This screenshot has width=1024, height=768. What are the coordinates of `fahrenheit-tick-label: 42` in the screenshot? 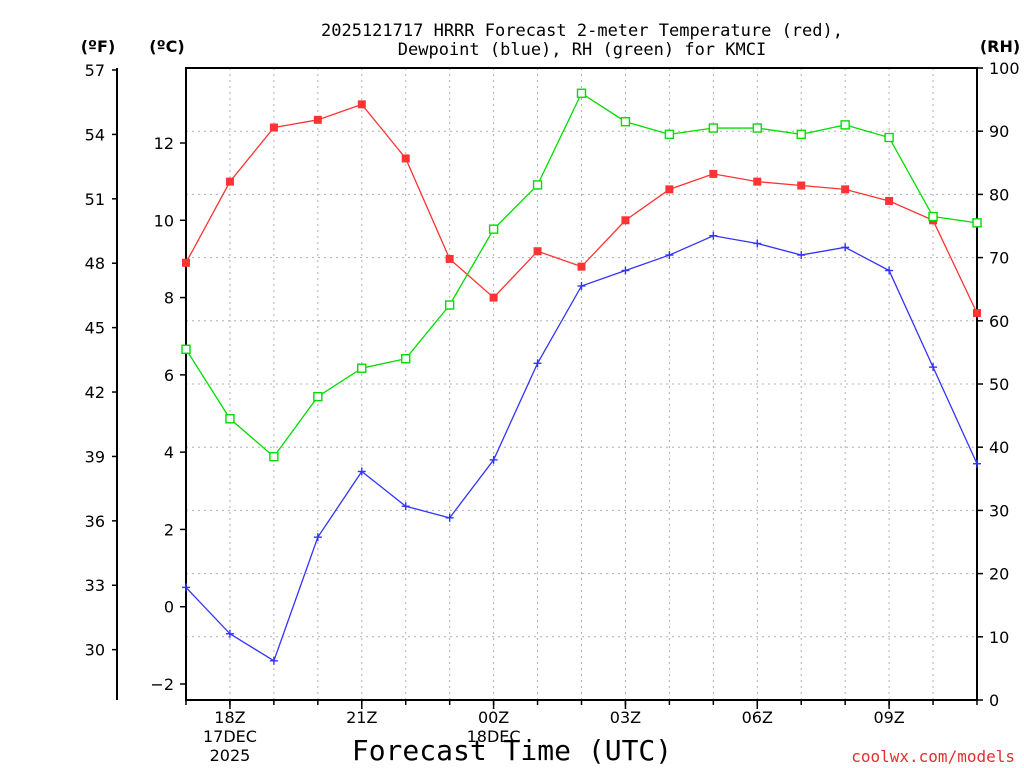 It's located at (95, 392).